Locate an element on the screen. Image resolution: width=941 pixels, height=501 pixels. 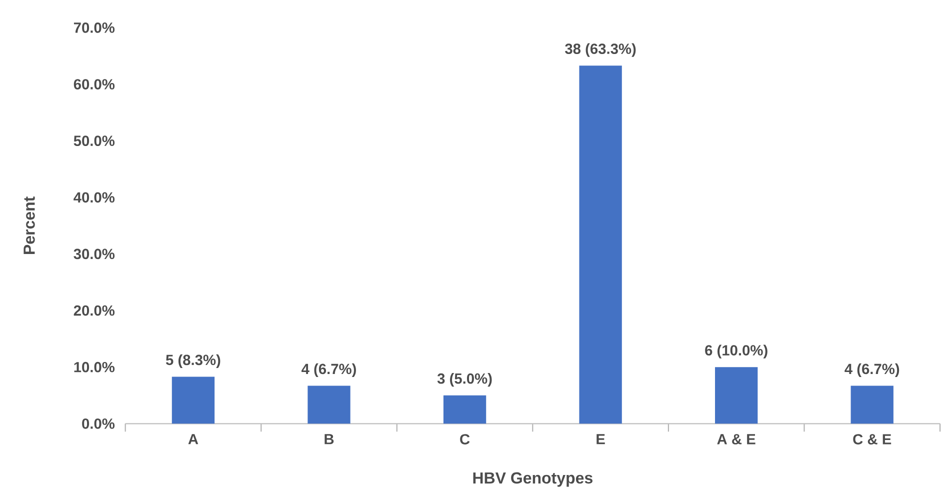
y-tick-label: 10.0% is located at coordinates (94, 367).